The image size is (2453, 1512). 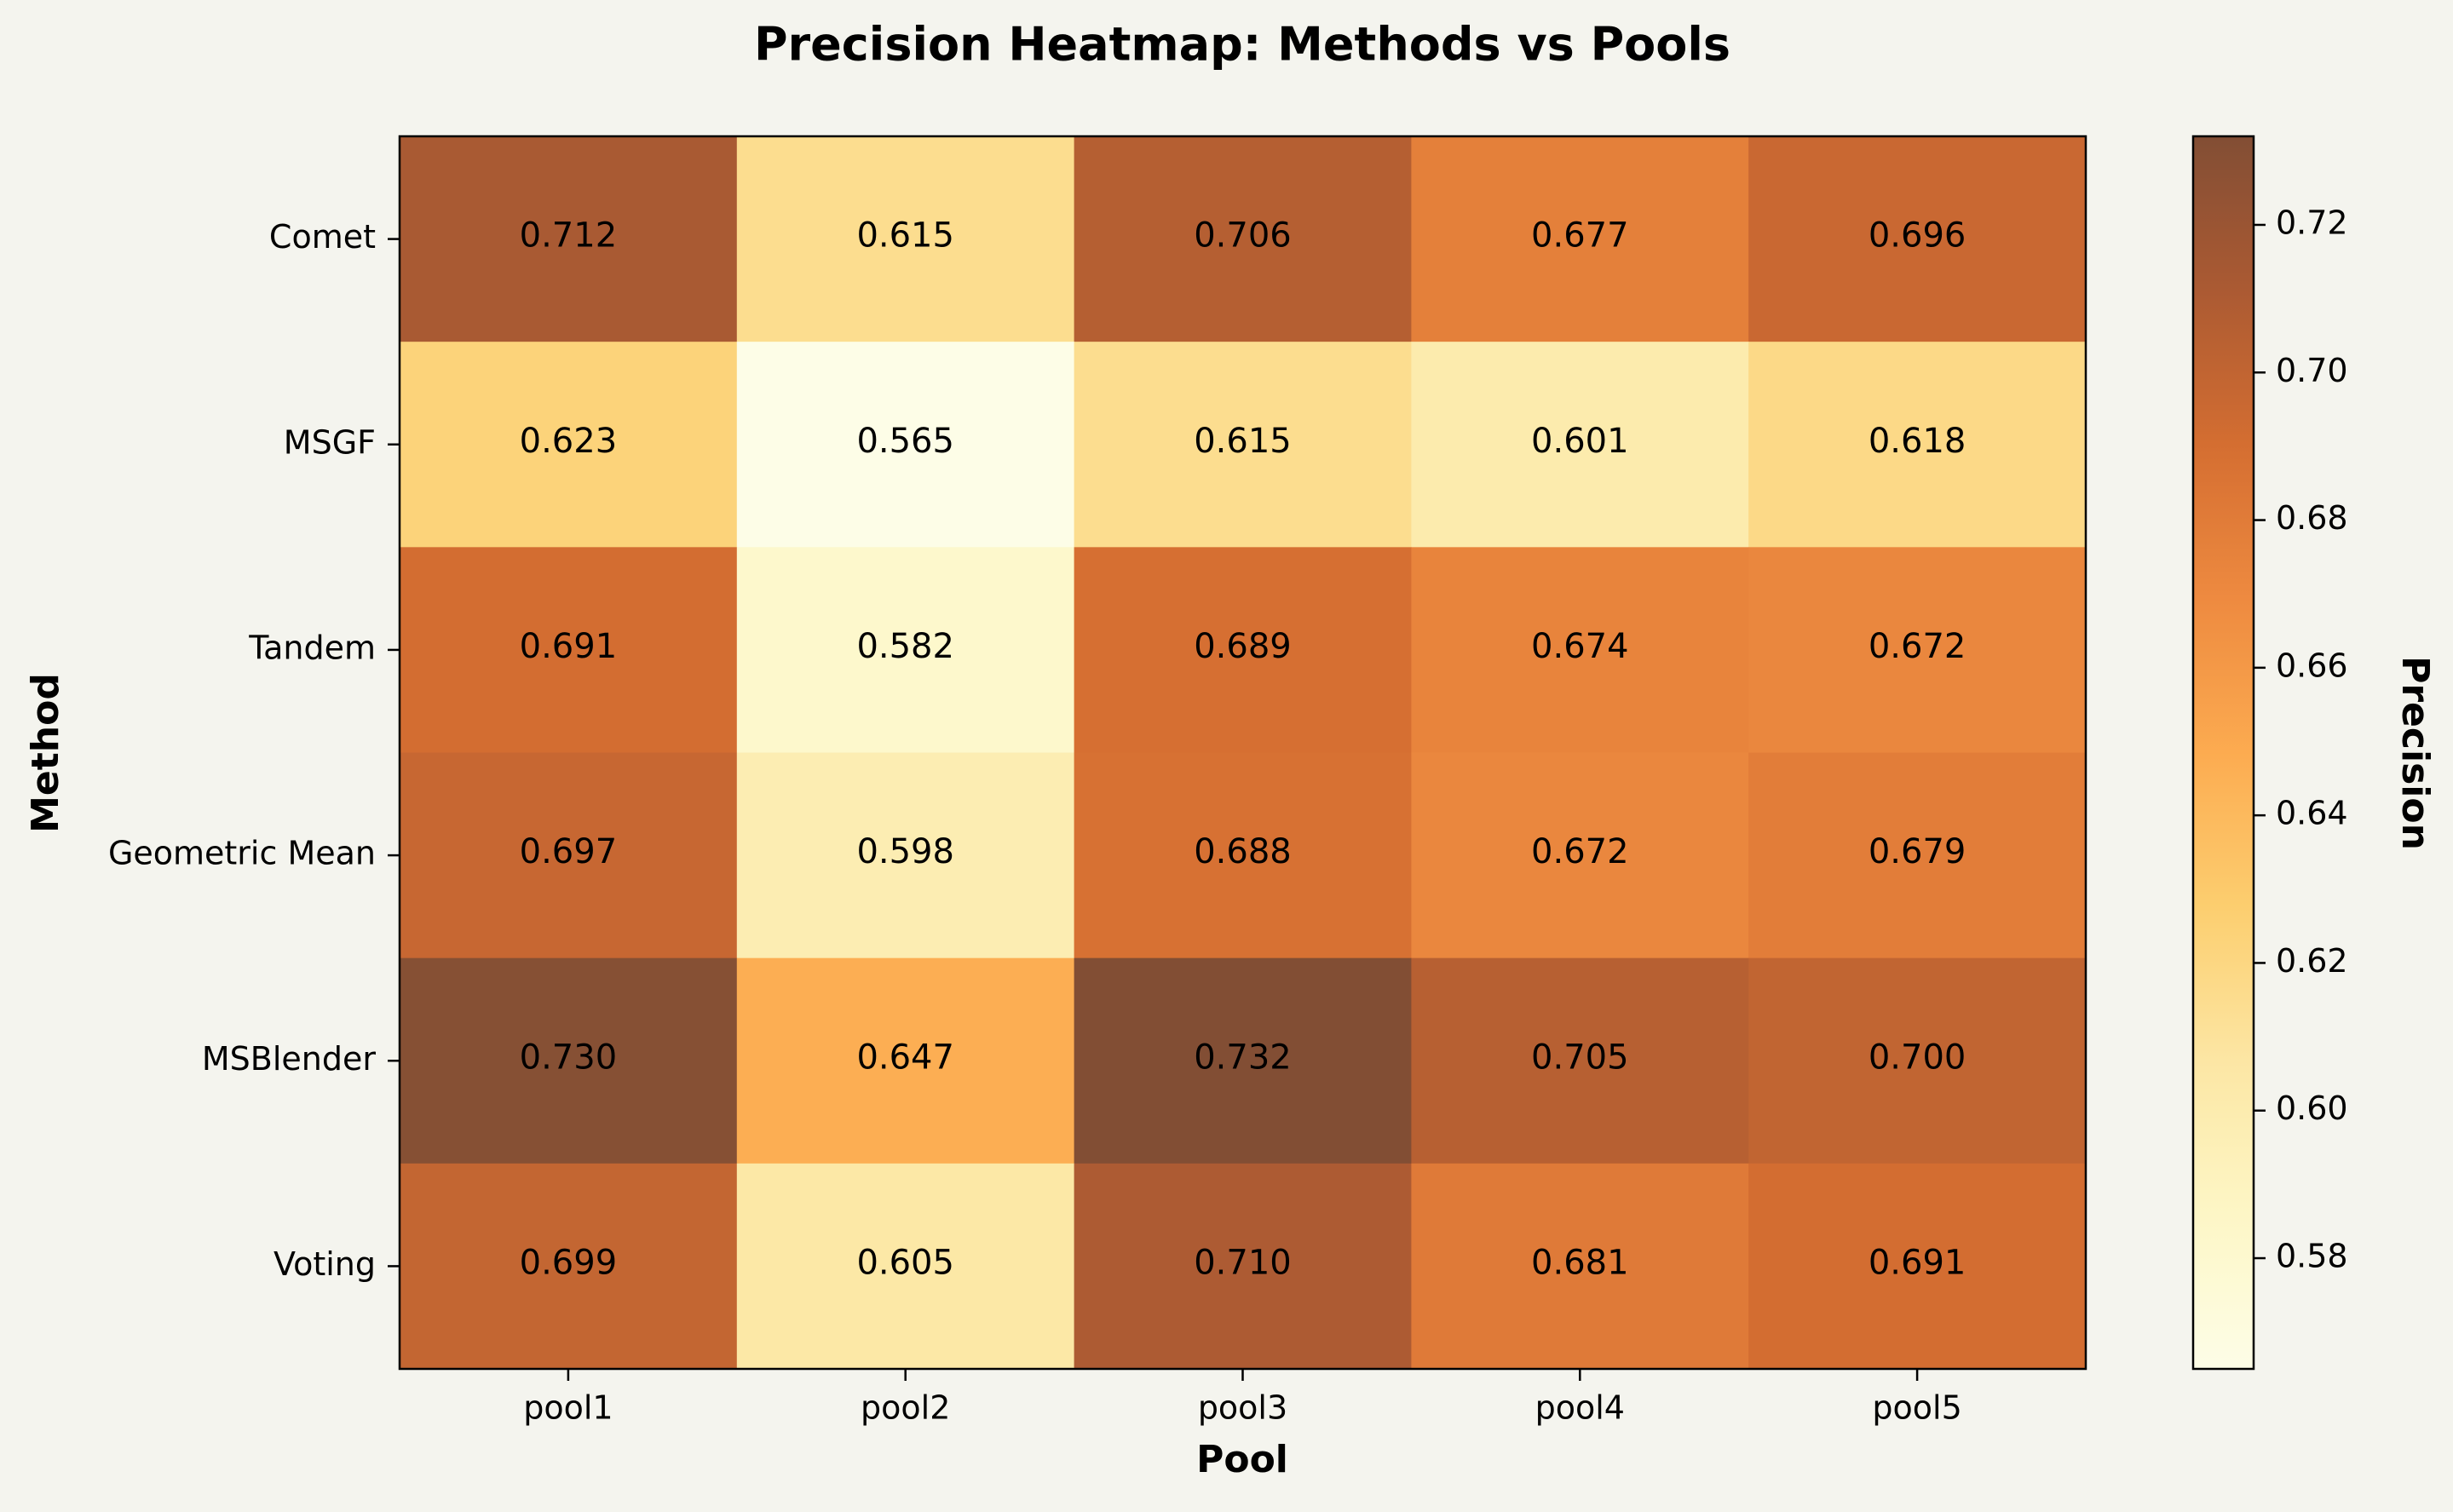 I want to click on chart-title: Precision Heatmap: Methods vs Pools, so click(x=1242, y=45).